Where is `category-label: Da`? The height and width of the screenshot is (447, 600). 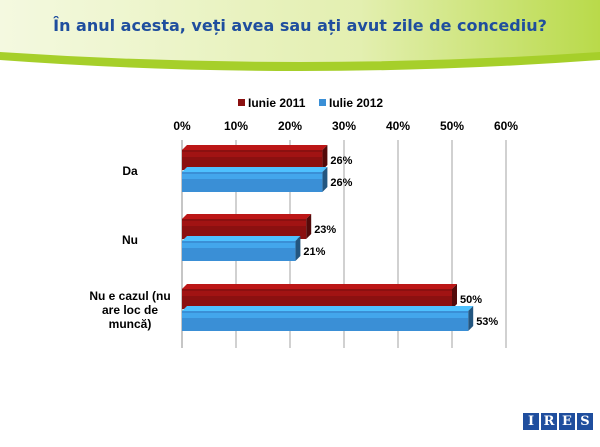
category-label: Da is located at coordinates (130, 171).